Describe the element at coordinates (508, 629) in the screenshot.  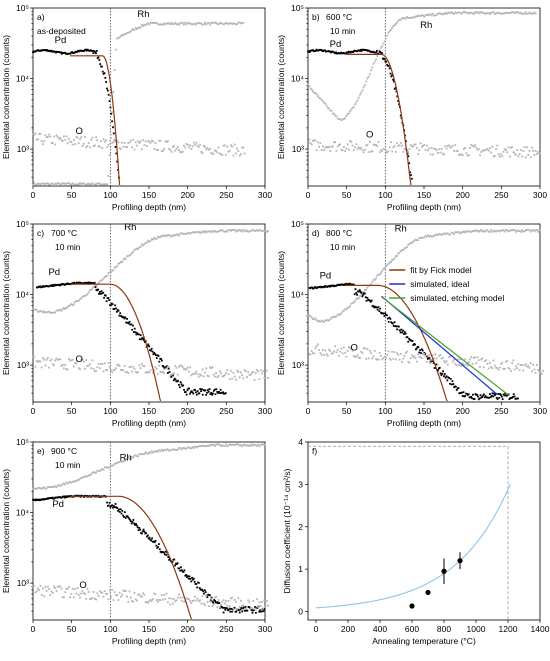
I see `x-tick-label: 1200` at that location.